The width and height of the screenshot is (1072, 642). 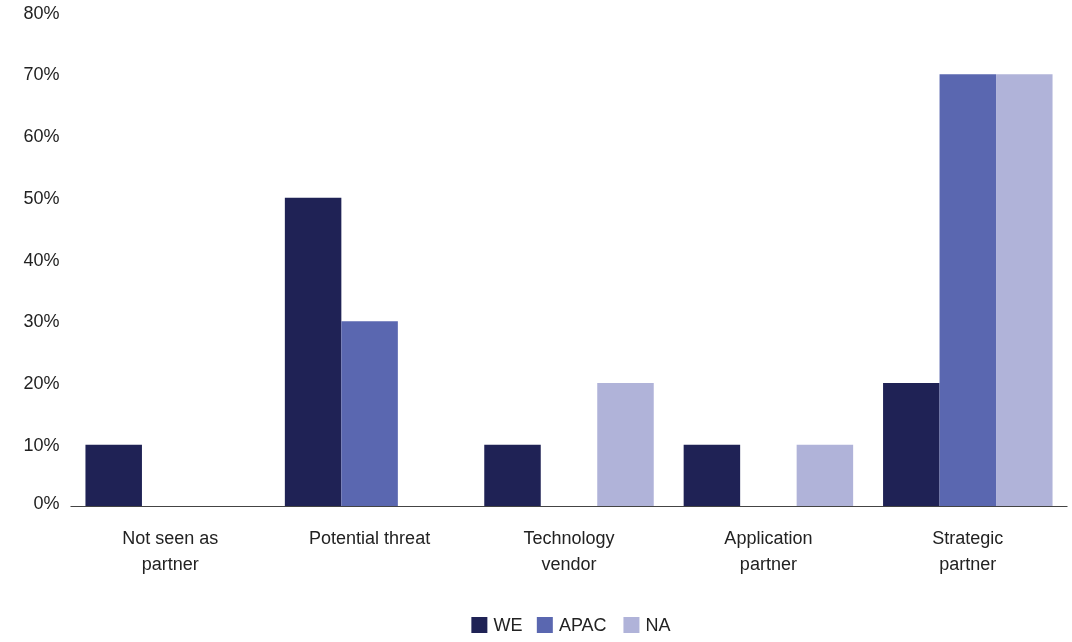 What do you see at coordinates (508, 625) in the screenshot?
I see `legend-label: WE` at bounding box center [508, 625].